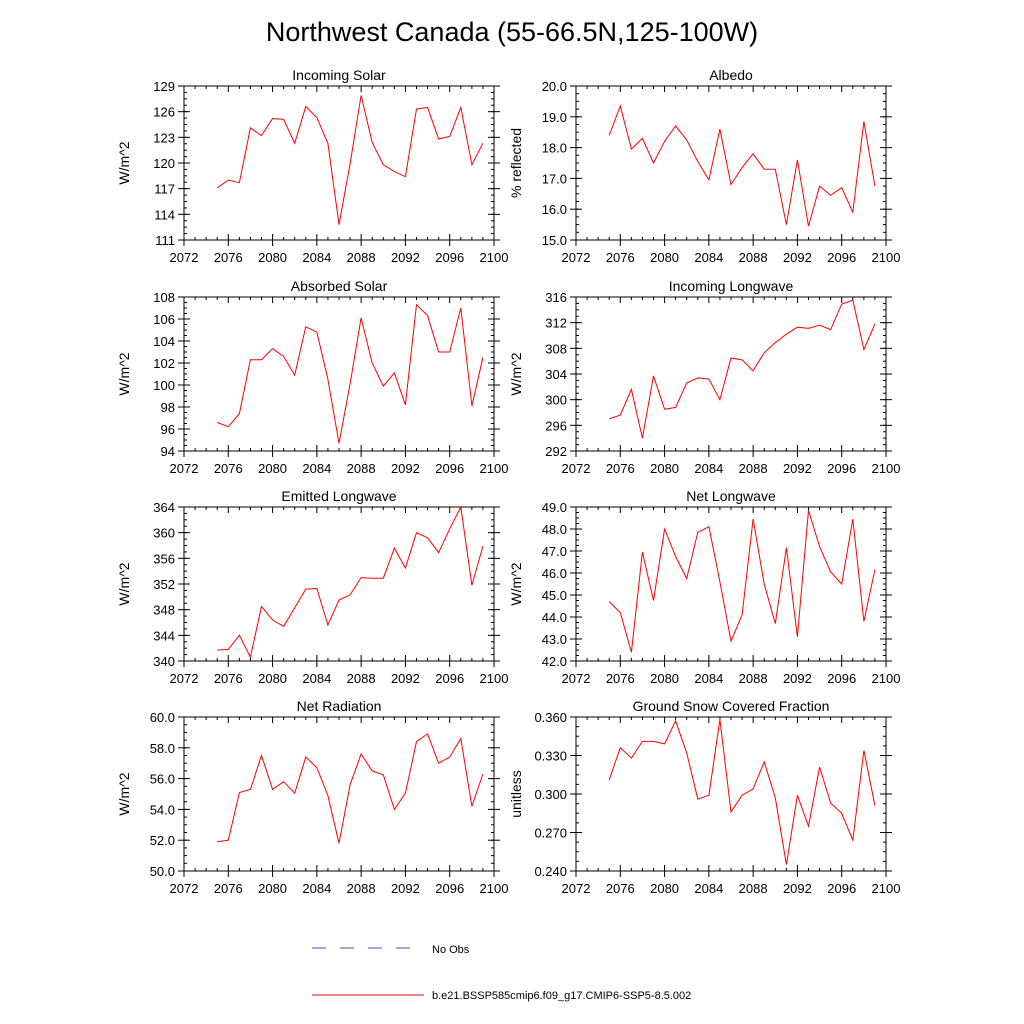 The image size is (1024, 1024). Describe the element at coordinates (164, 363) in the screenshot. I see `y-tick-label: 102` at that location.